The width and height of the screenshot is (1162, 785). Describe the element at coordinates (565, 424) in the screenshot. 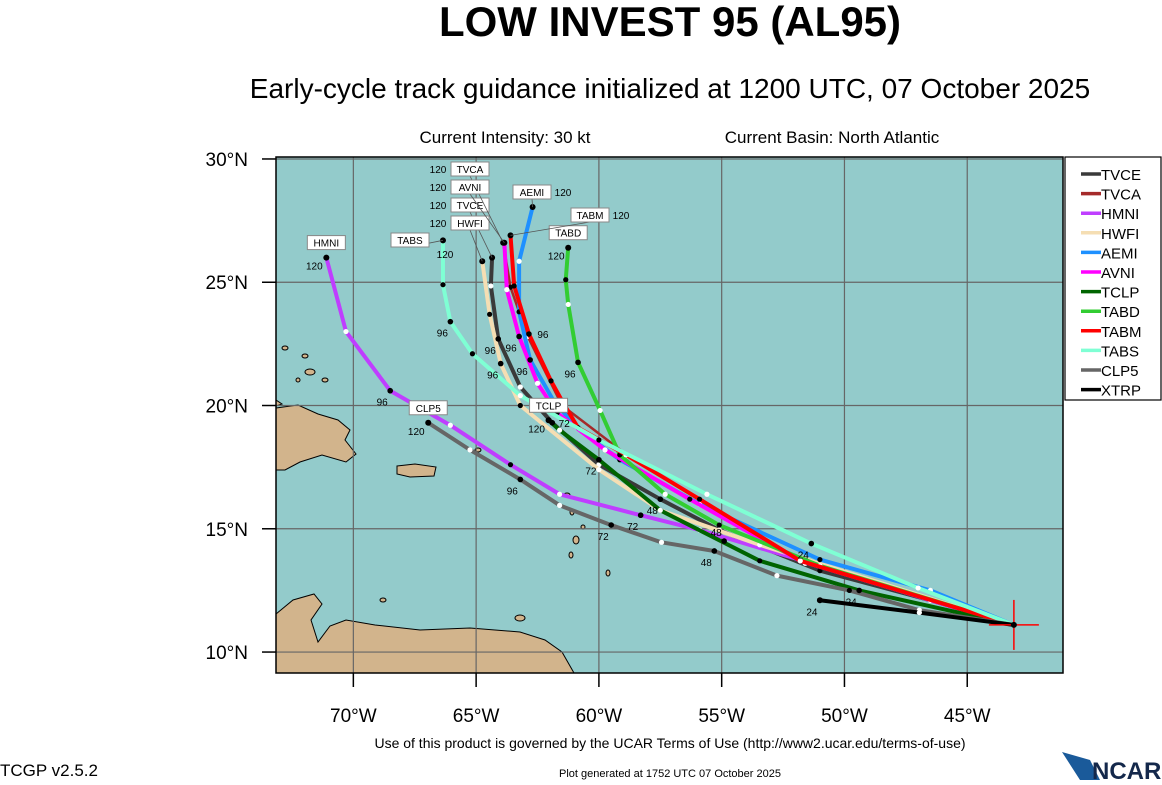

I see `hour-marker-label: 72` at that location.